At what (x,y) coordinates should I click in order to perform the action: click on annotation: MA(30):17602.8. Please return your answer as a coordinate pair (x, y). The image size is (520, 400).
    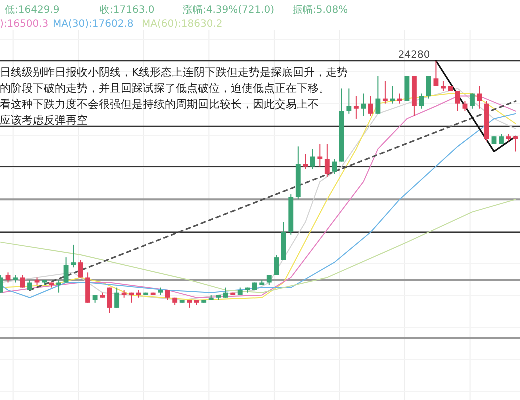
    Looking at the image, I should click on (93, 24).